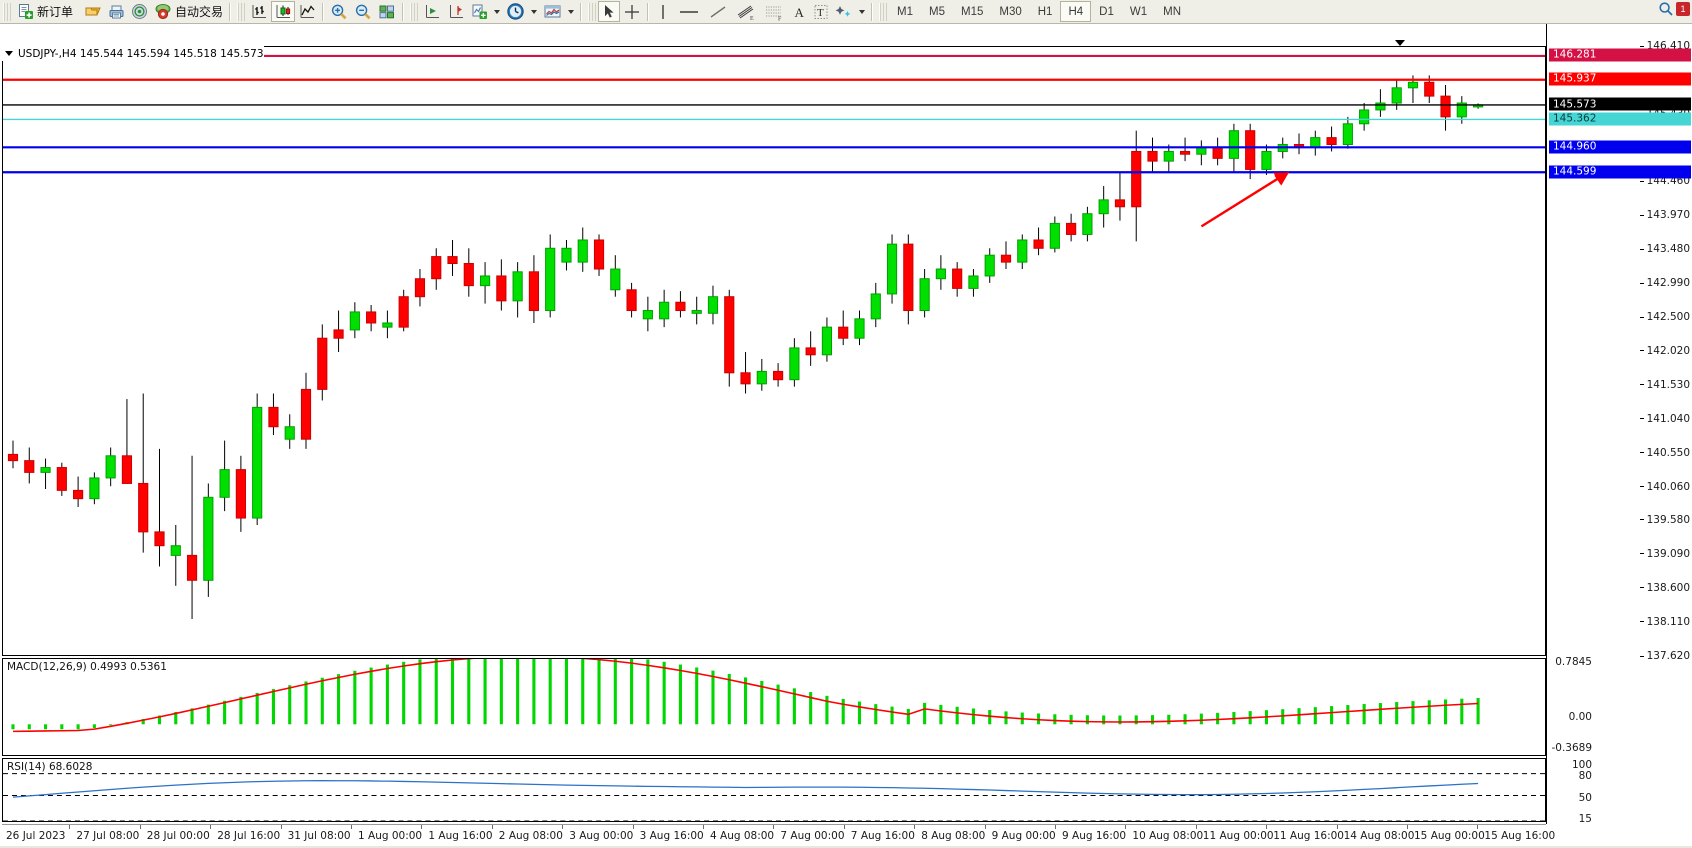 This screenshot has width=1692, height=848. Describe the element at coordinates (497, 11) in the screenshot. I see `indicators-dropdown-arrow` at that location.